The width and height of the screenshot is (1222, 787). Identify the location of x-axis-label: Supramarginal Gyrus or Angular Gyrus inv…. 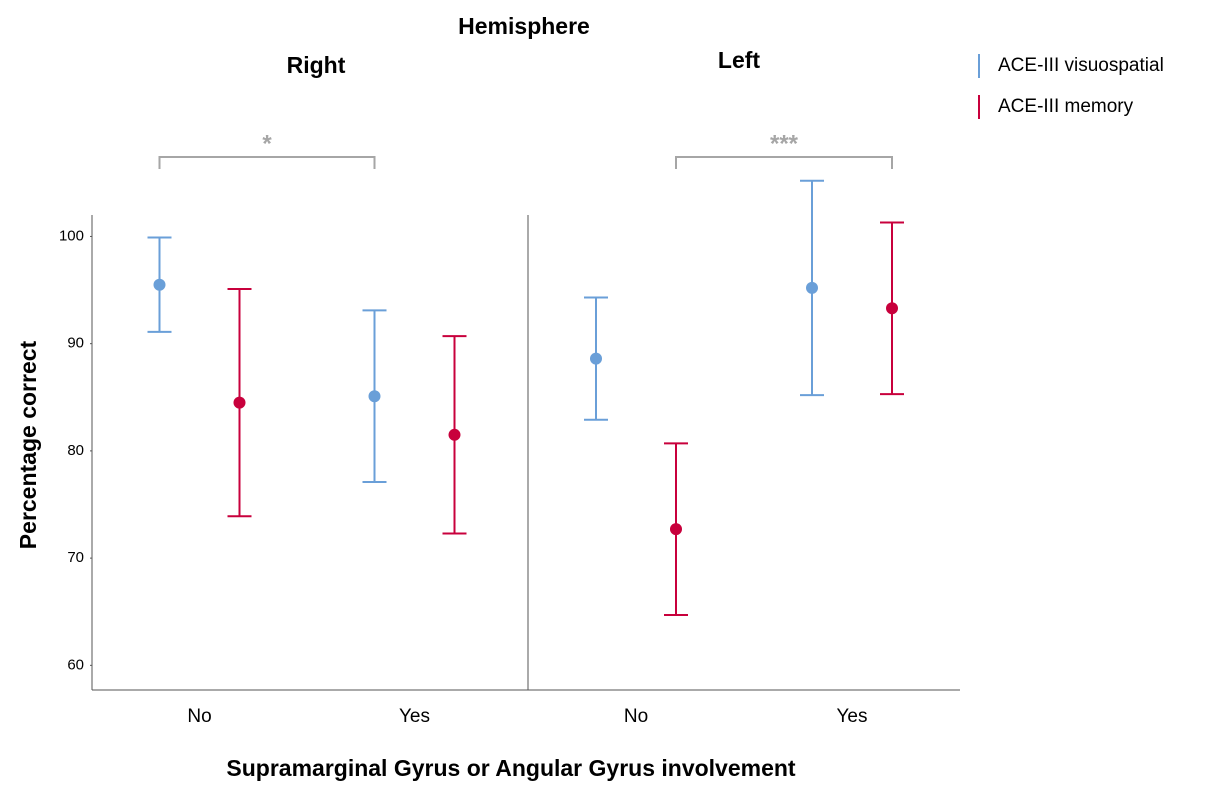
(511, 768).